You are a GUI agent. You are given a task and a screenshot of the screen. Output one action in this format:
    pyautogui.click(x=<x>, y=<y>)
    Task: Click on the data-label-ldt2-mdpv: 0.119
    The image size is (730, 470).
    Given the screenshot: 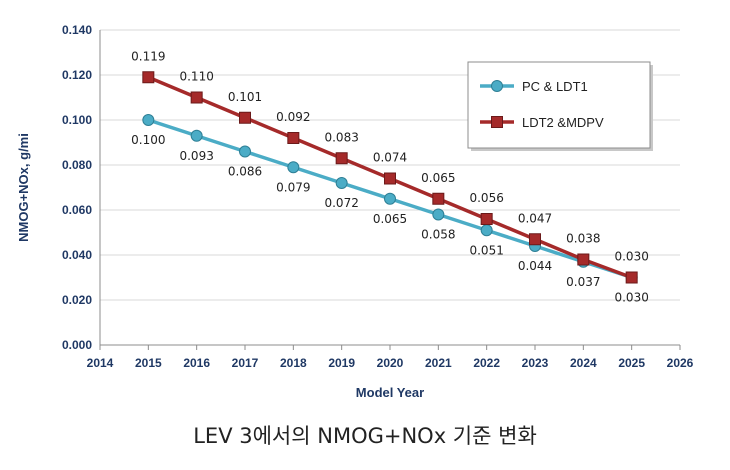 What is the action you would take?
    pyautogui.click(x=148, y=56)
    